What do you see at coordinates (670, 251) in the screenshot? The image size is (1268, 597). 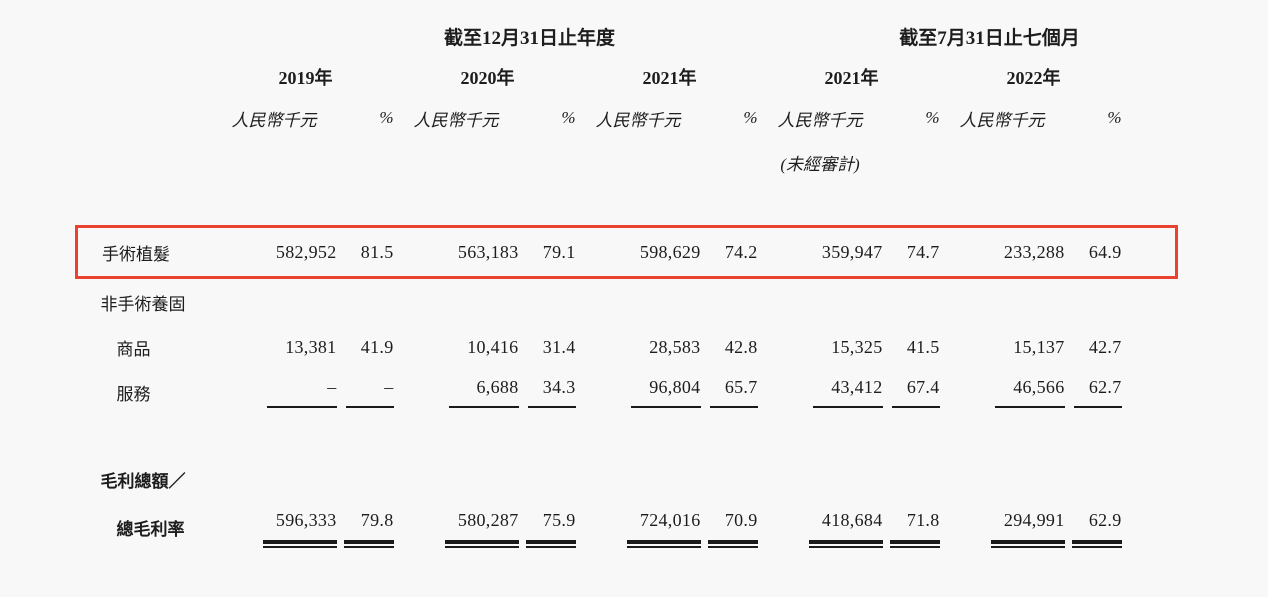 I see `cell-value: 598,629` at bounding box center [670, 251].